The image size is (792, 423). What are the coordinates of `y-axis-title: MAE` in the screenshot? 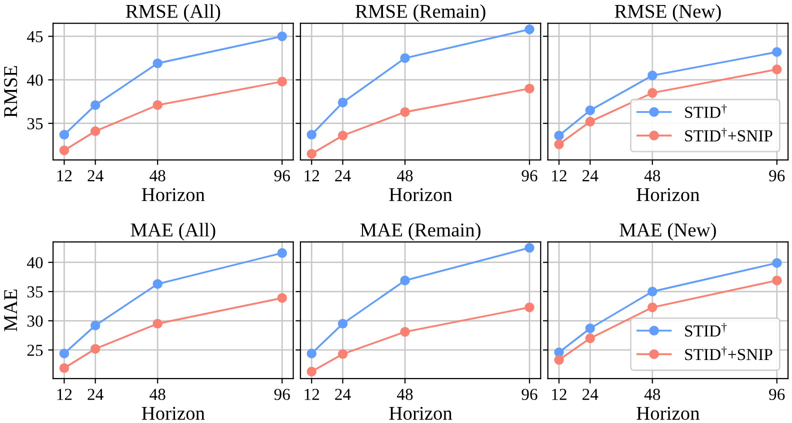 It's located at (10, 311).